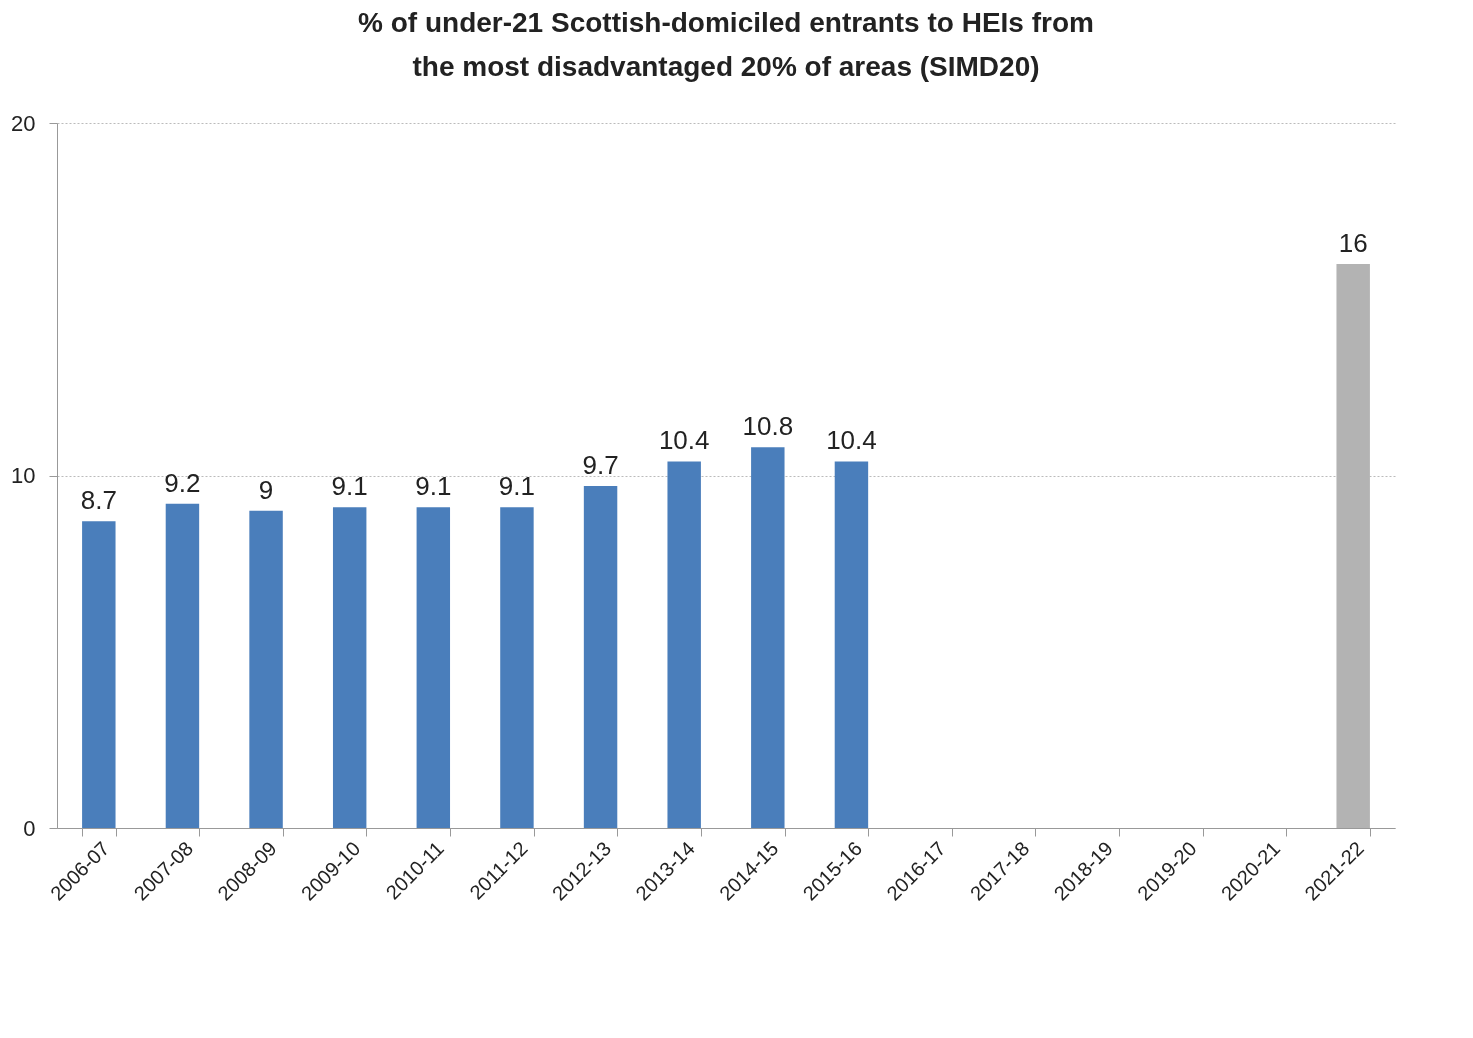 Image resolution: width=1473 pixels, height=1038 pixels. What do you see at coordinates (98, 500) in the screenshot?
I see `data-label: 8.7` at bounding box center [98, 500].